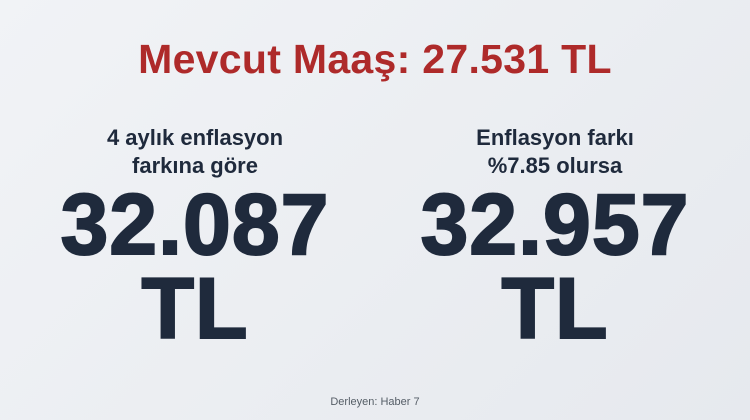  I want to click on scenario-amount: 32.957, so click(554, 225).